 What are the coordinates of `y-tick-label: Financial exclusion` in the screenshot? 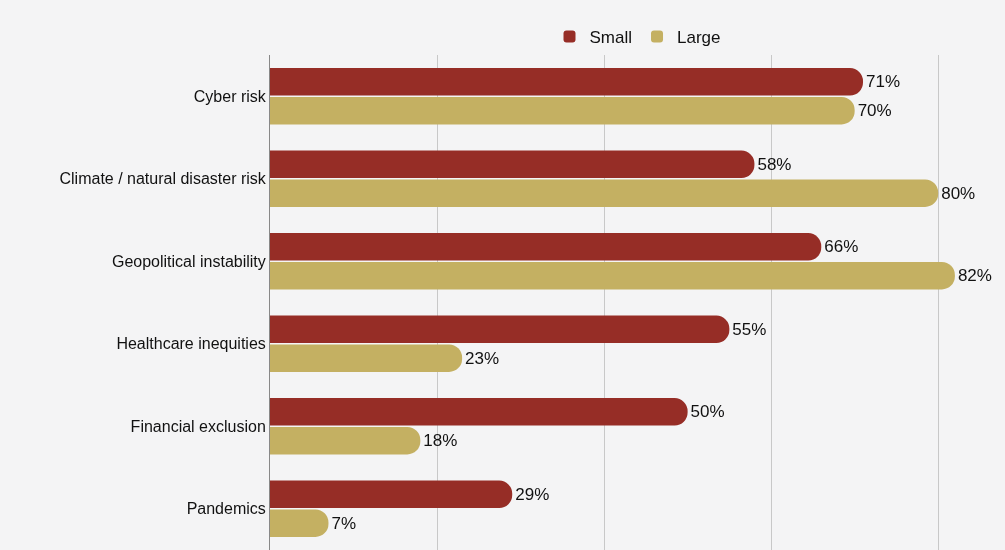 It's located at (198, 426).